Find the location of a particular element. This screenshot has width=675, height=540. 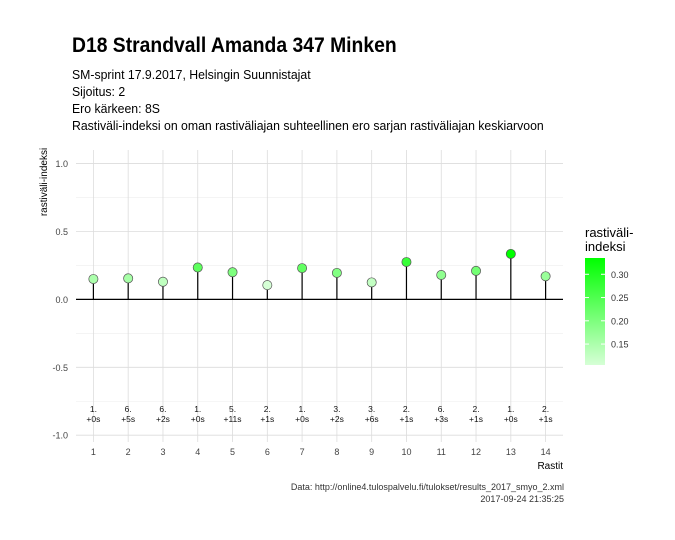

y-tick-label: 0.0 is located at coordinates (61, 300).